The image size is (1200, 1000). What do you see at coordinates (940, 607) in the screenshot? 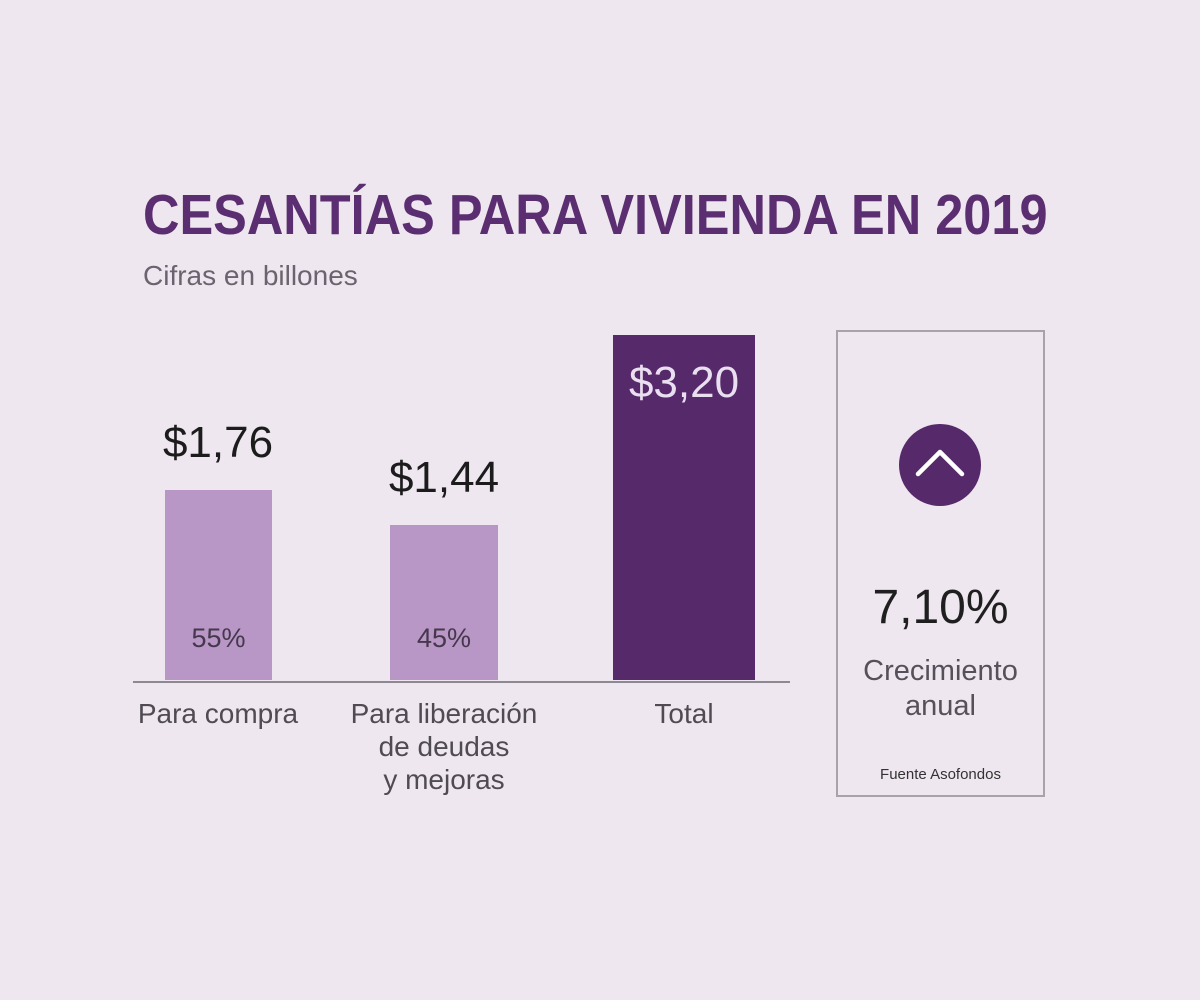
I see `growth-value: 7,10%` at bounding box center [940, 607].